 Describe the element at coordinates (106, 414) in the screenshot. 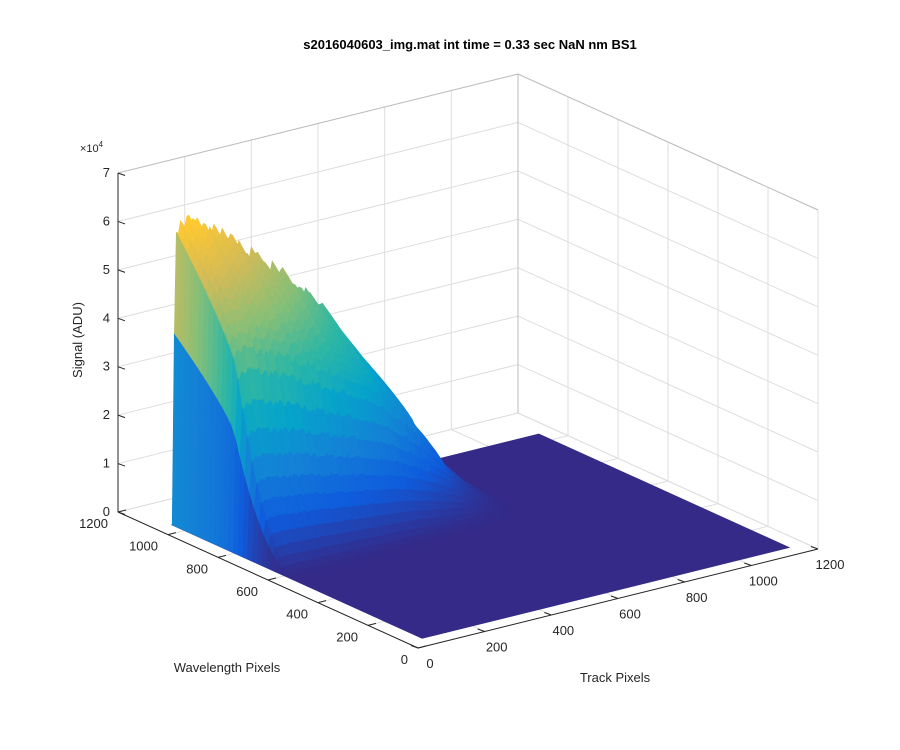

I see `z-tick-label: 2` at that location.